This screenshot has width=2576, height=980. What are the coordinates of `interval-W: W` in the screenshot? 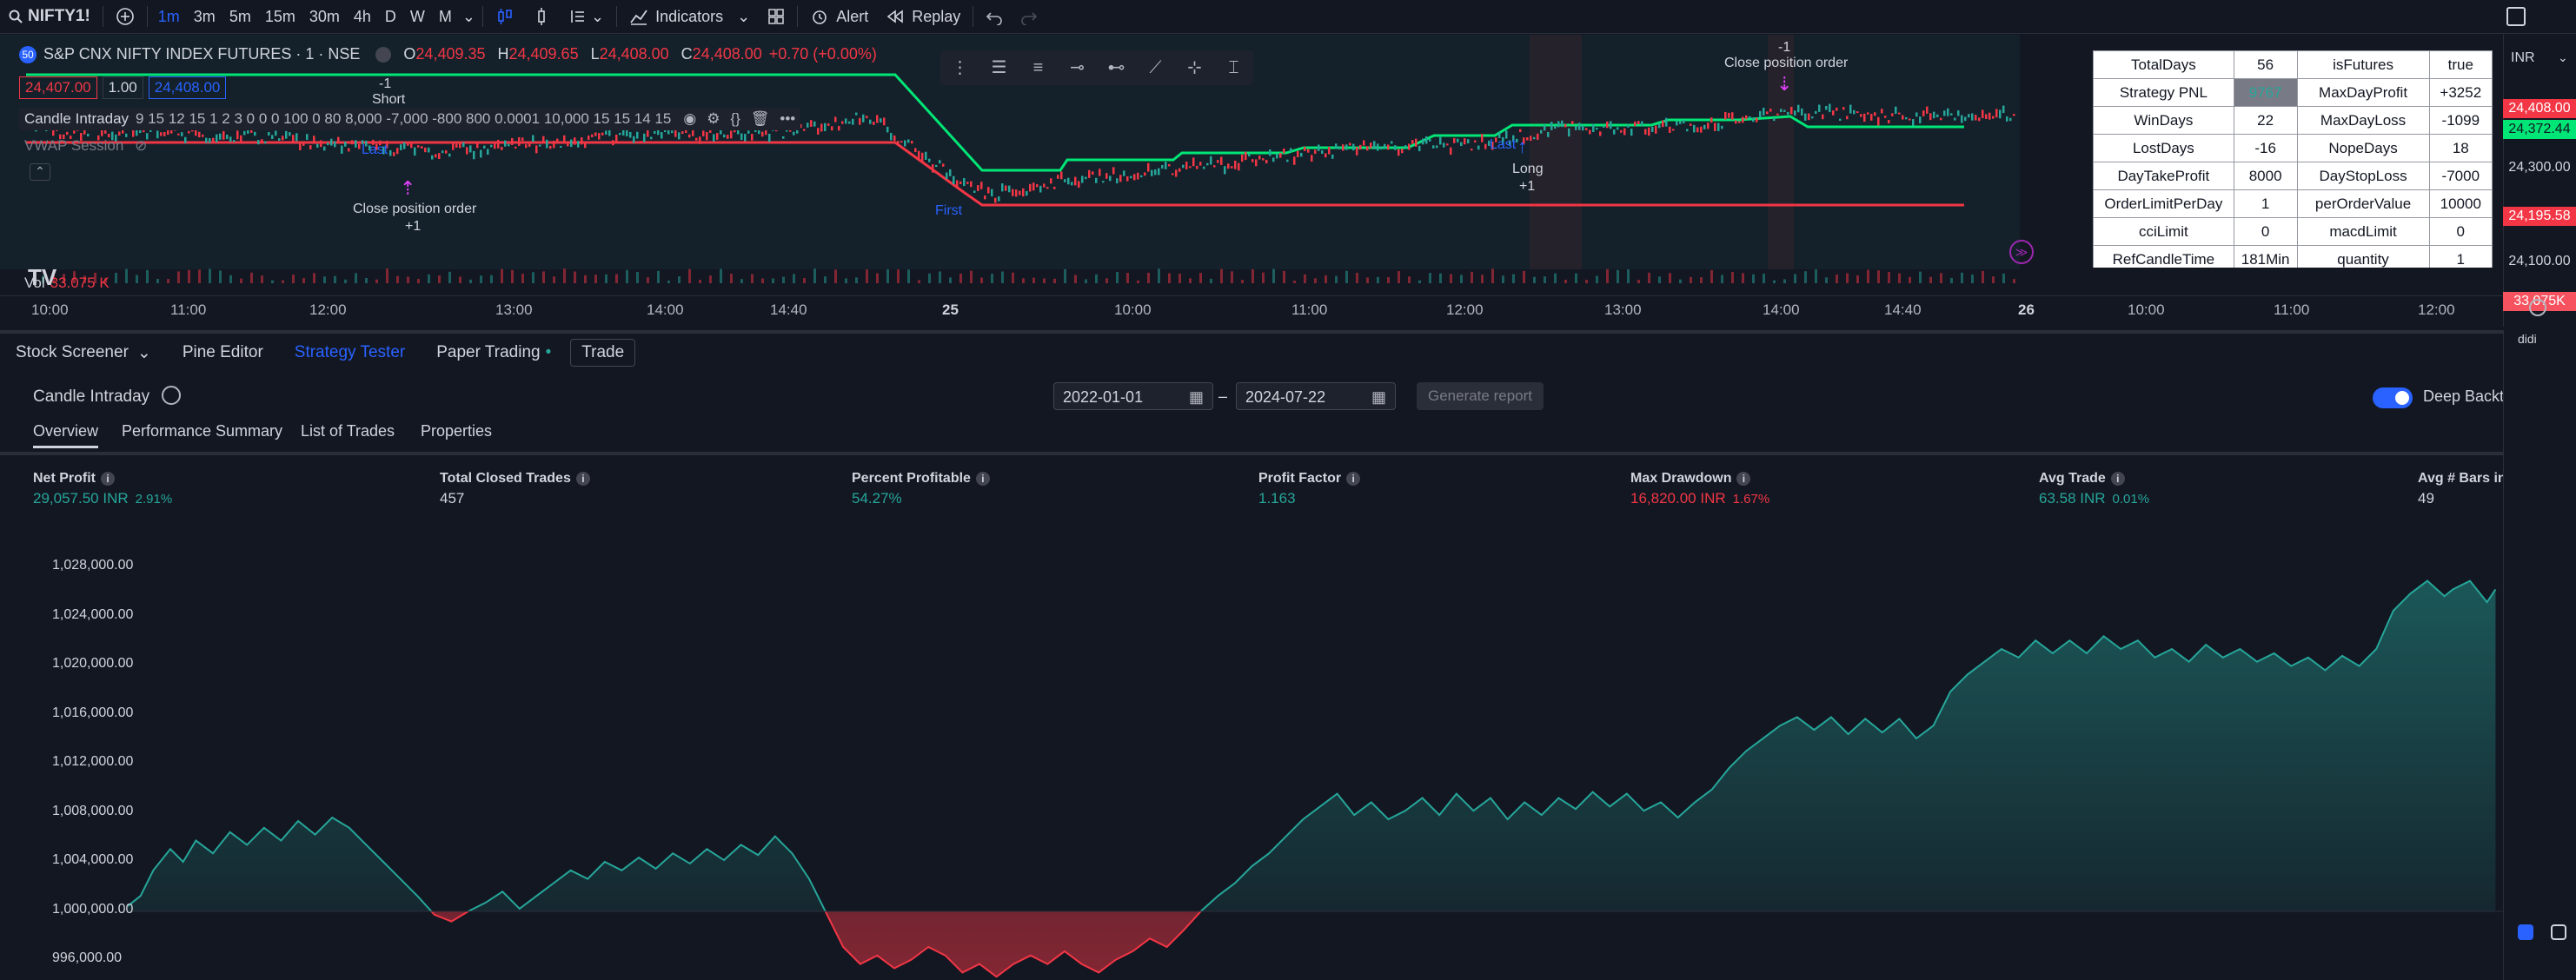 It's located at (417, 16).